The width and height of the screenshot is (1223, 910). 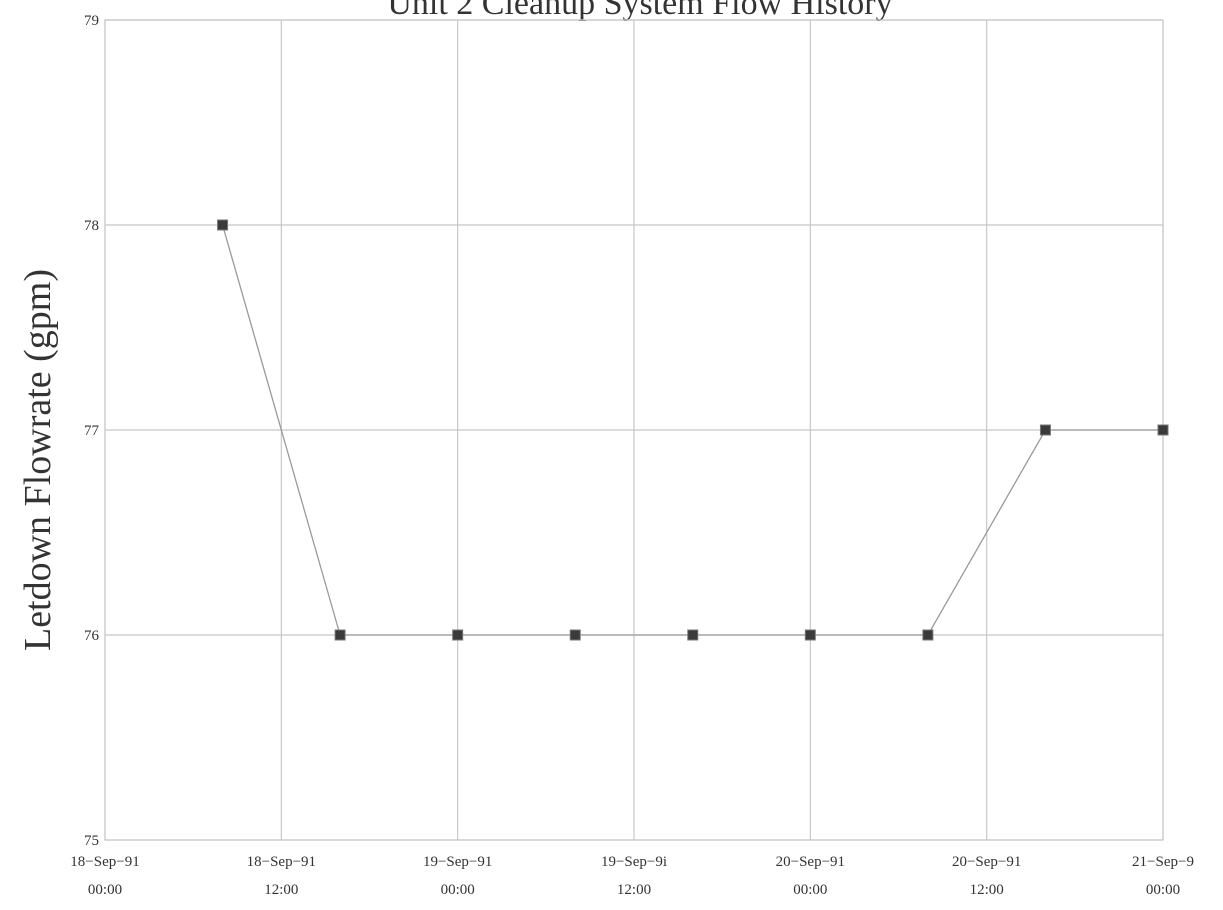 What do you see at coordinates (634, 862) in the screenshot?
I see `x-tick-label-date: 19−Sep−9i` at bounding box center [634, 862].